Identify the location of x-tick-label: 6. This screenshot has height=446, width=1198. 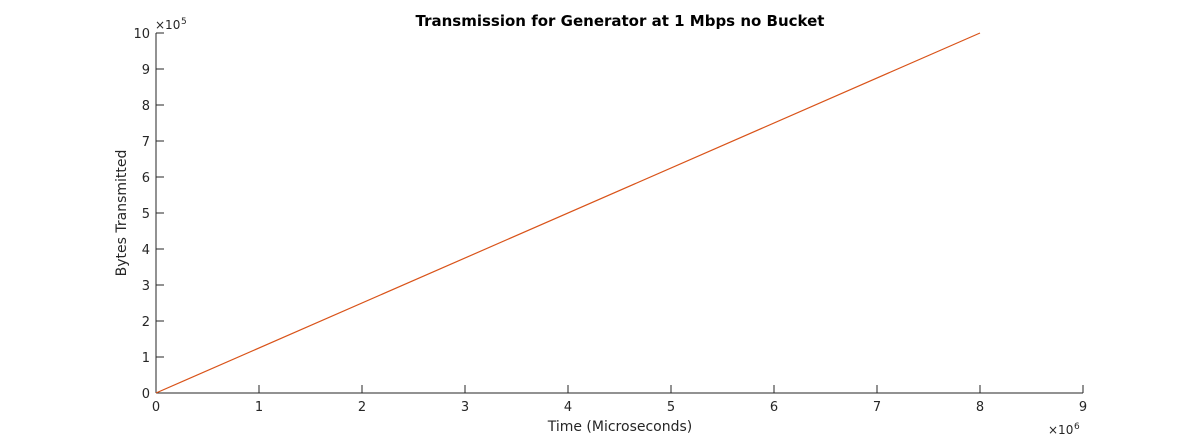
(774, 407).